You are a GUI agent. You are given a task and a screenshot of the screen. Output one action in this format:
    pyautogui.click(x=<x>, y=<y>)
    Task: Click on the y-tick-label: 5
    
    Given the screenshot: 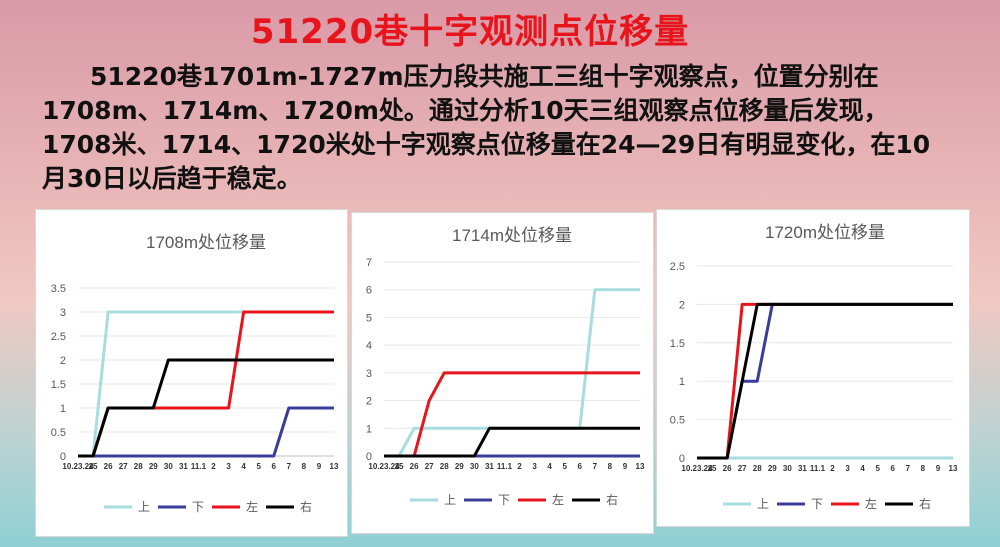 What is the action you would take?
    pyautogui.click(x=369, y=318)
    